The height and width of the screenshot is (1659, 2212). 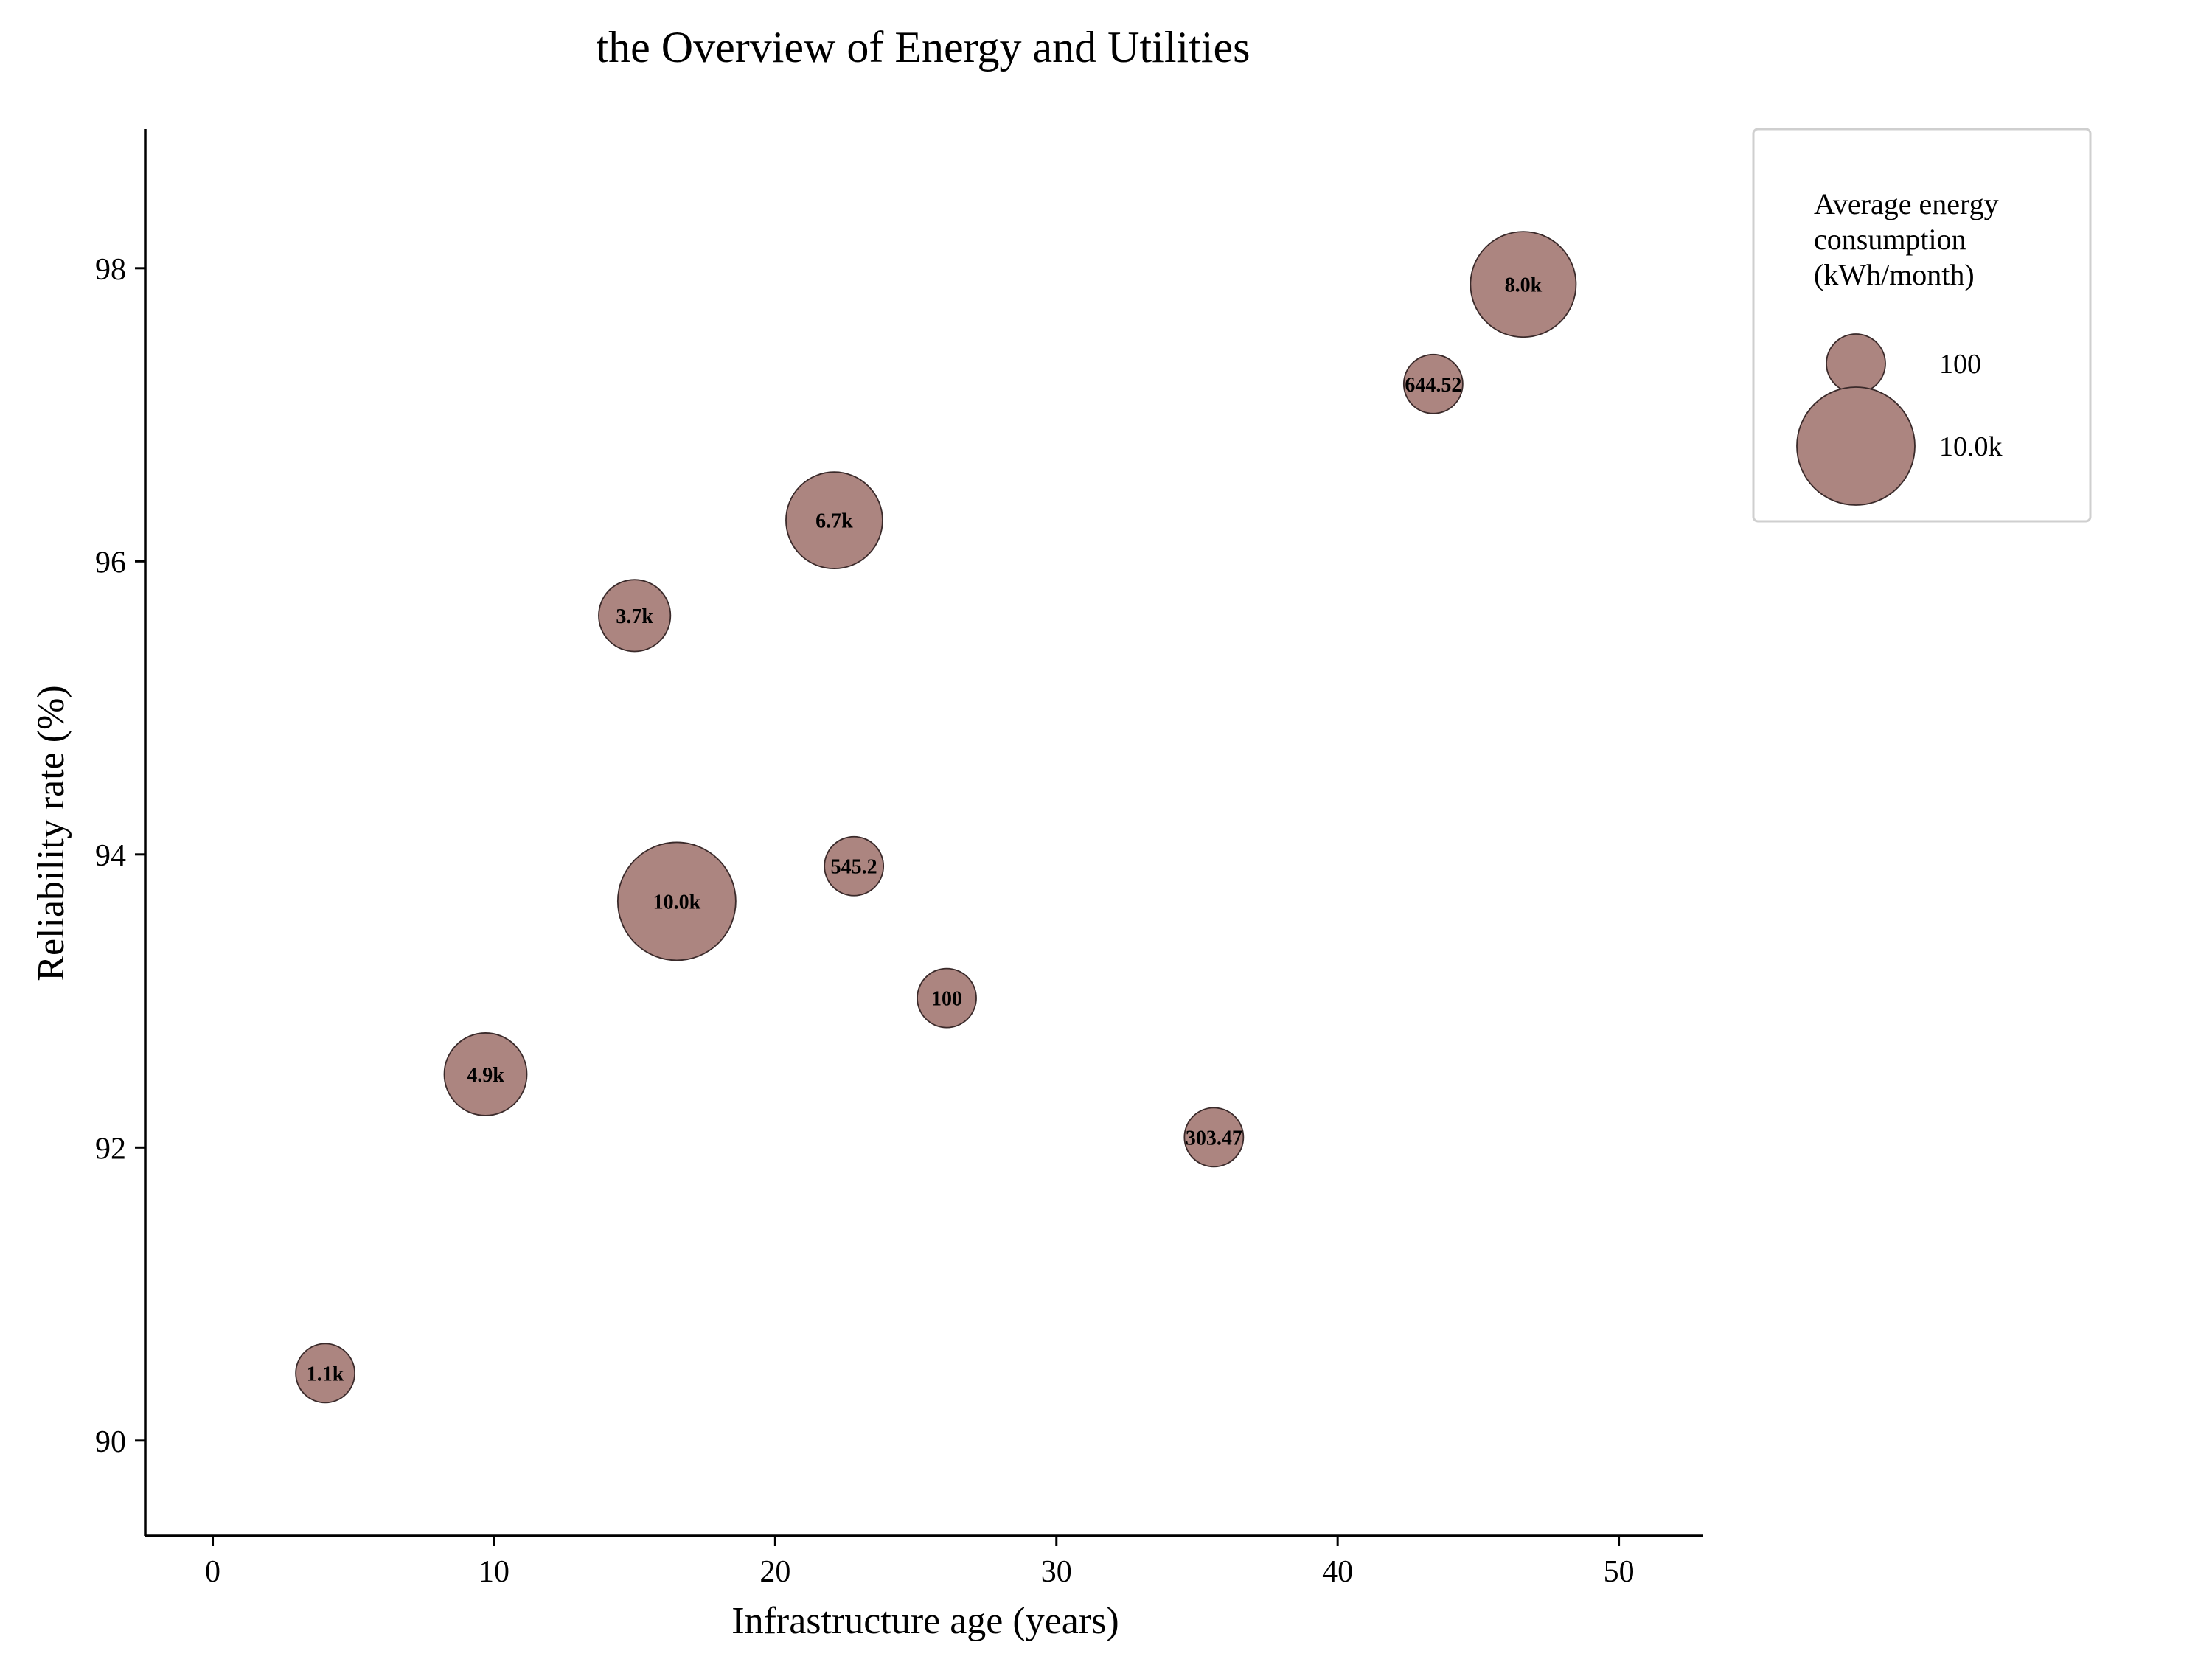 What do you see at coordinates (1619, 1572) in the screenshot?
I see `x-tick-label: 50` at bounding box center [1619, 1572].